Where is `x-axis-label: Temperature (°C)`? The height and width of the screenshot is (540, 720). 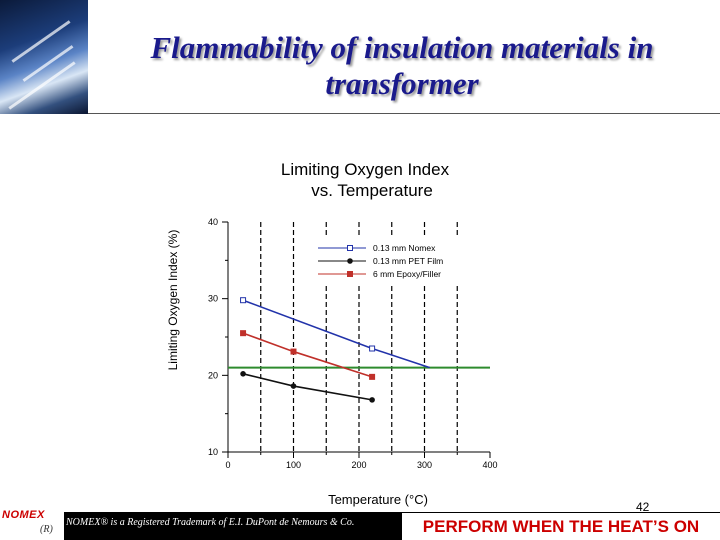 x-axis-label: Temperature (°C) is located at coordinates (378, 499).